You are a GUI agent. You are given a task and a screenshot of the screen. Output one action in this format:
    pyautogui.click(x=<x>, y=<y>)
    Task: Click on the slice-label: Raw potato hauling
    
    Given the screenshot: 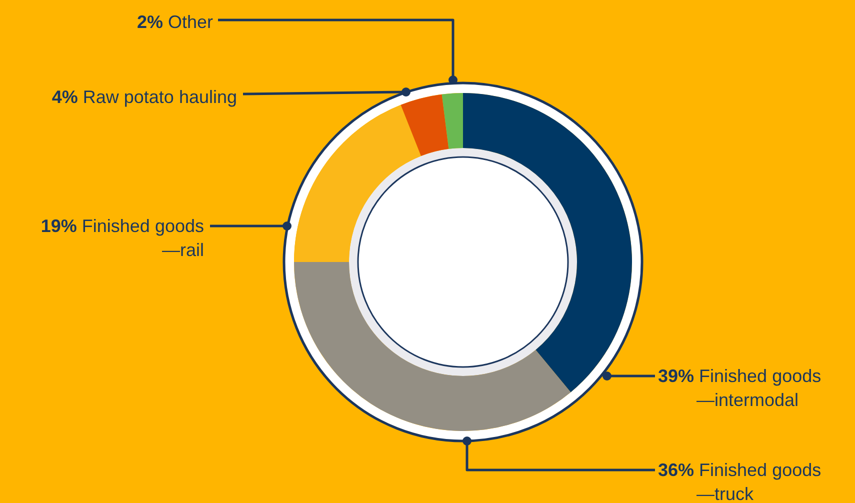 What is the action you would take?
    pyautogui.click(x=157, y=97)
    